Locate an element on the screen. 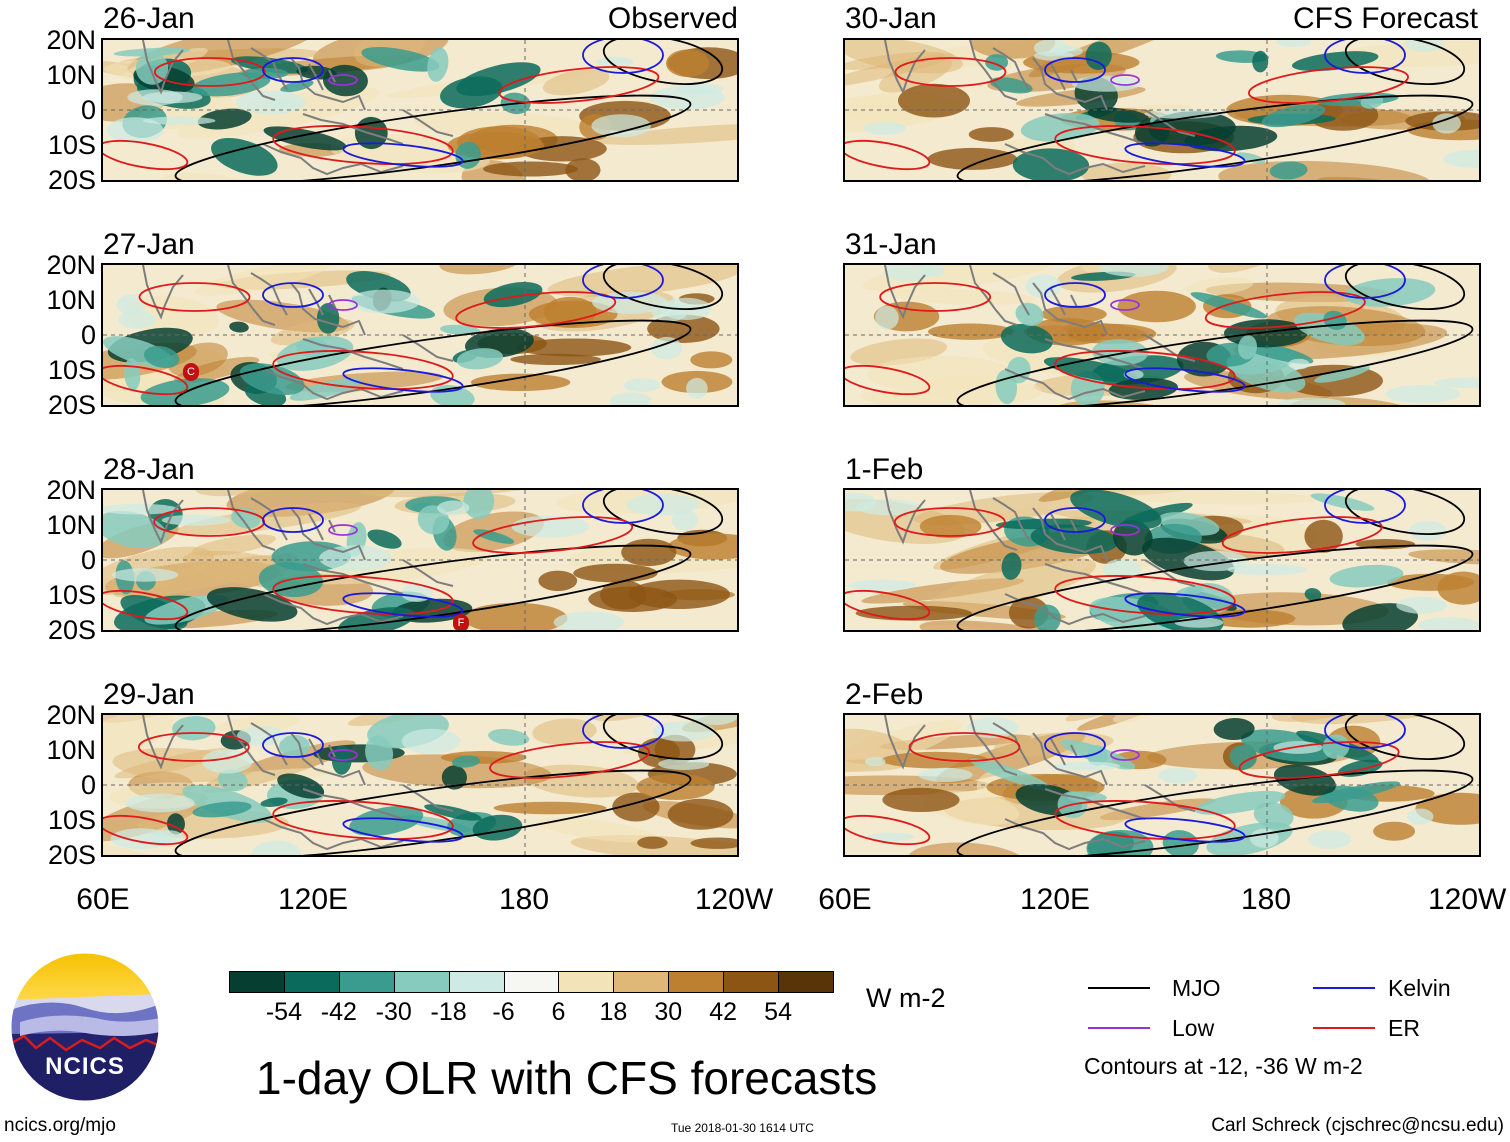 The image size is (1510, 1142). figure-title: 1-day OLR with CFS forecasts is located at coordinates (567, 1078).